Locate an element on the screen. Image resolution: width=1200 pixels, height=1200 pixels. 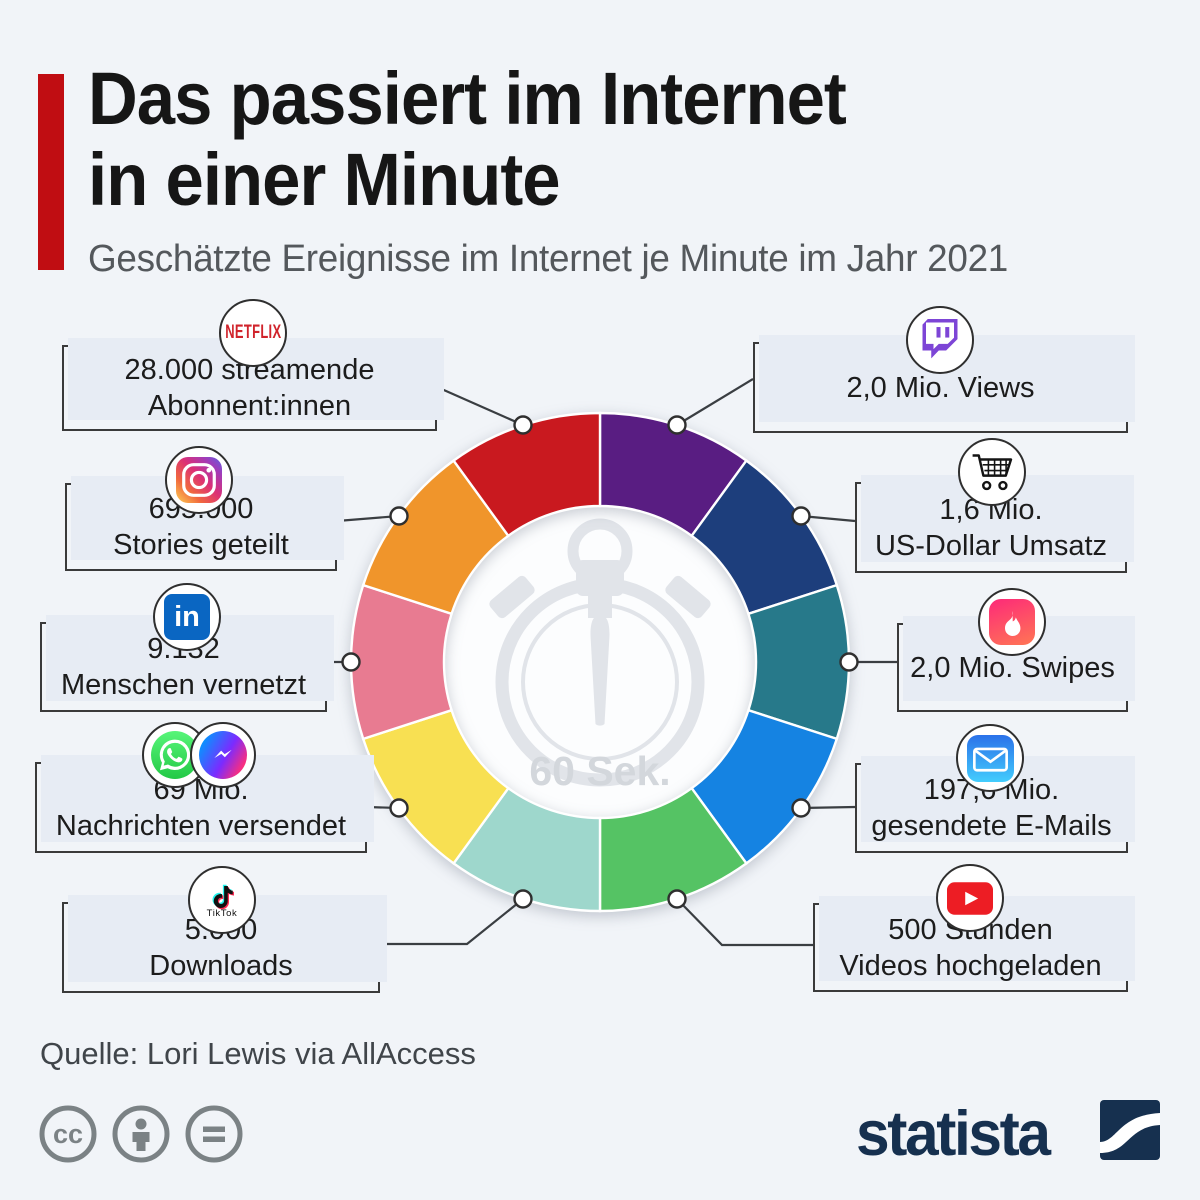
page-title: Das passiert im Internet in einer Minute is located at coordinates (467, 139).